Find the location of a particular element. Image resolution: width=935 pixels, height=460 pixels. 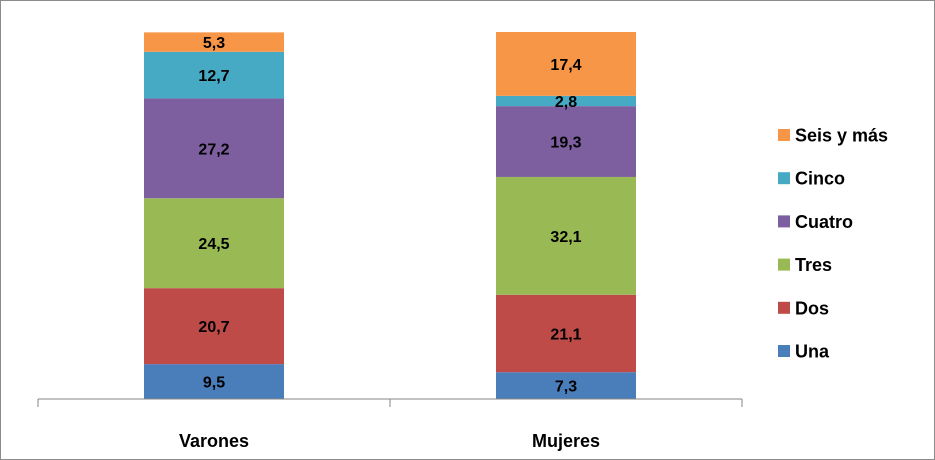

data-label: 32,1 is located at coordinates (565, 237).